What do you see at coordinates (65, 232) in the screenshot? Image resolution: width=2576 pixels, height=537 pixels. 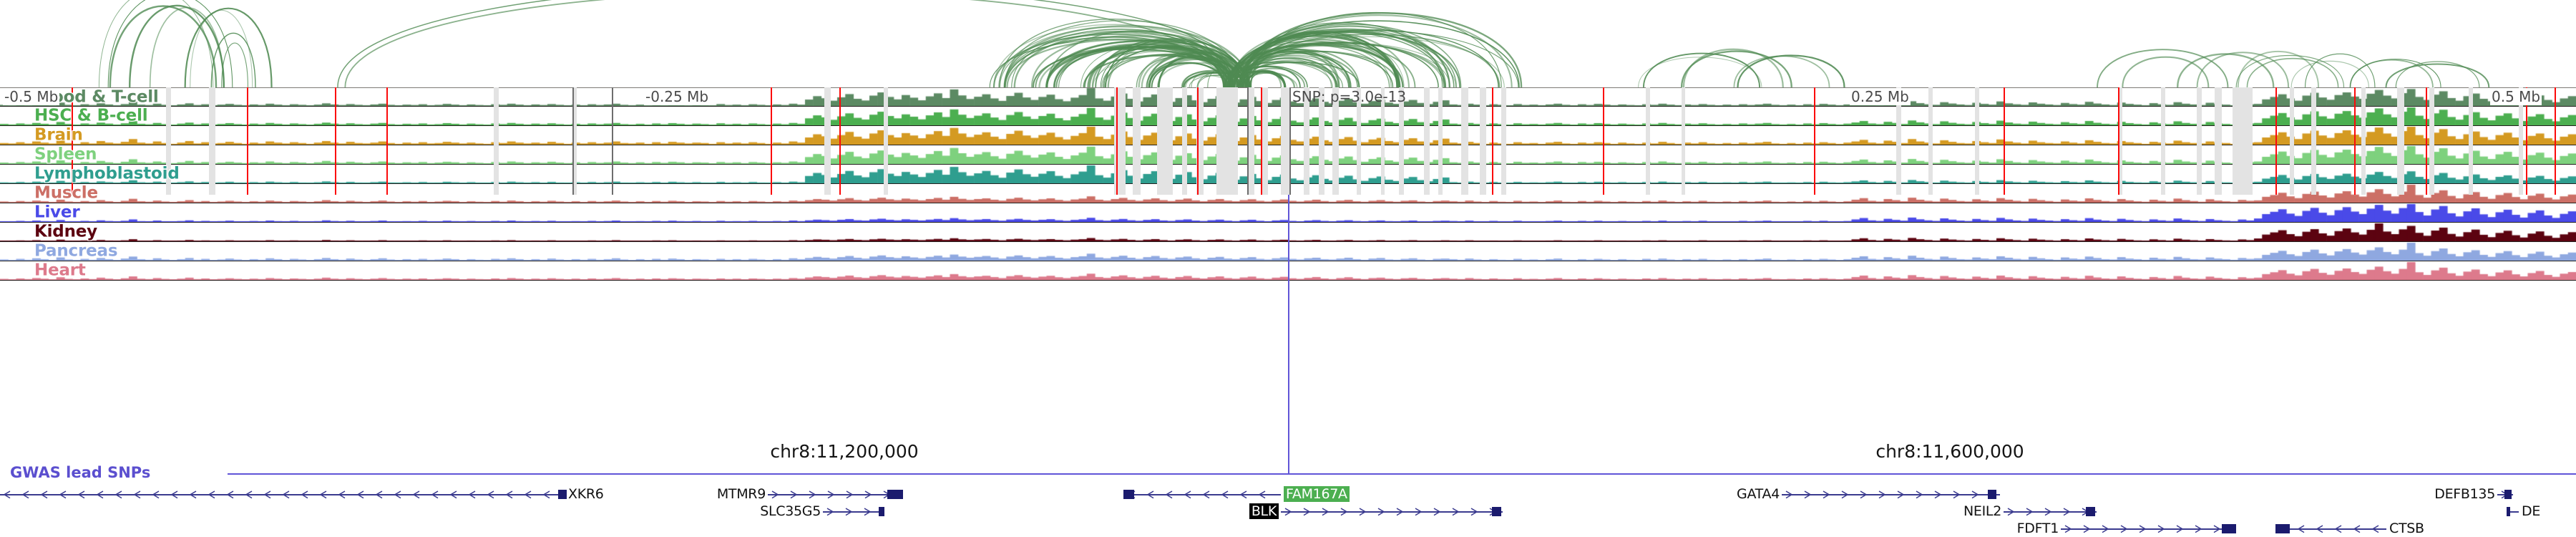 I see `track-label: Kidney` at bounding box center [65, 232].